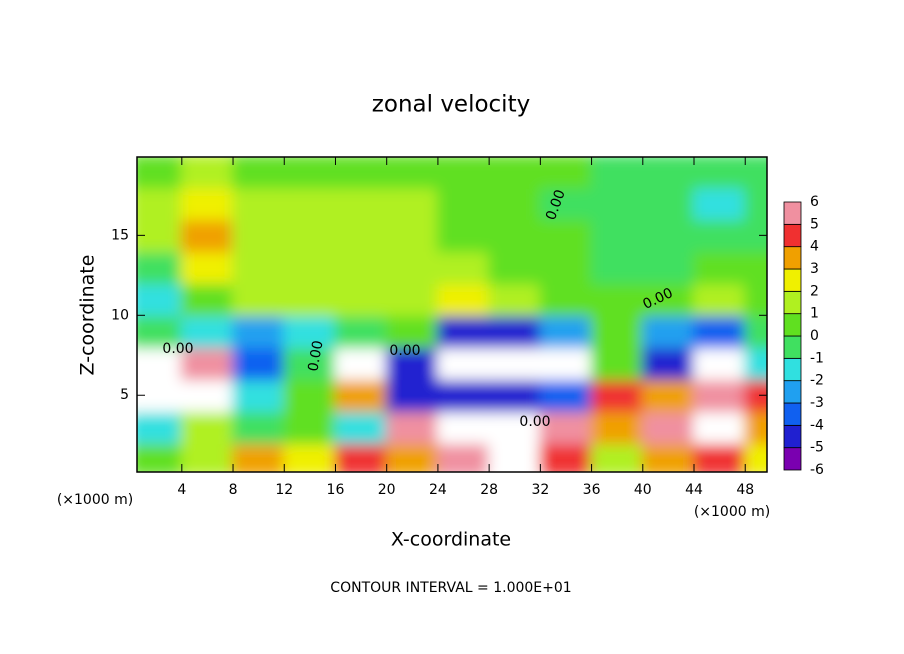 The height and width of the screenshot is (654, 904). Describe the element at coordinates (592, 490) in the screenshot. I see `x-tick-label: 36` at that location.